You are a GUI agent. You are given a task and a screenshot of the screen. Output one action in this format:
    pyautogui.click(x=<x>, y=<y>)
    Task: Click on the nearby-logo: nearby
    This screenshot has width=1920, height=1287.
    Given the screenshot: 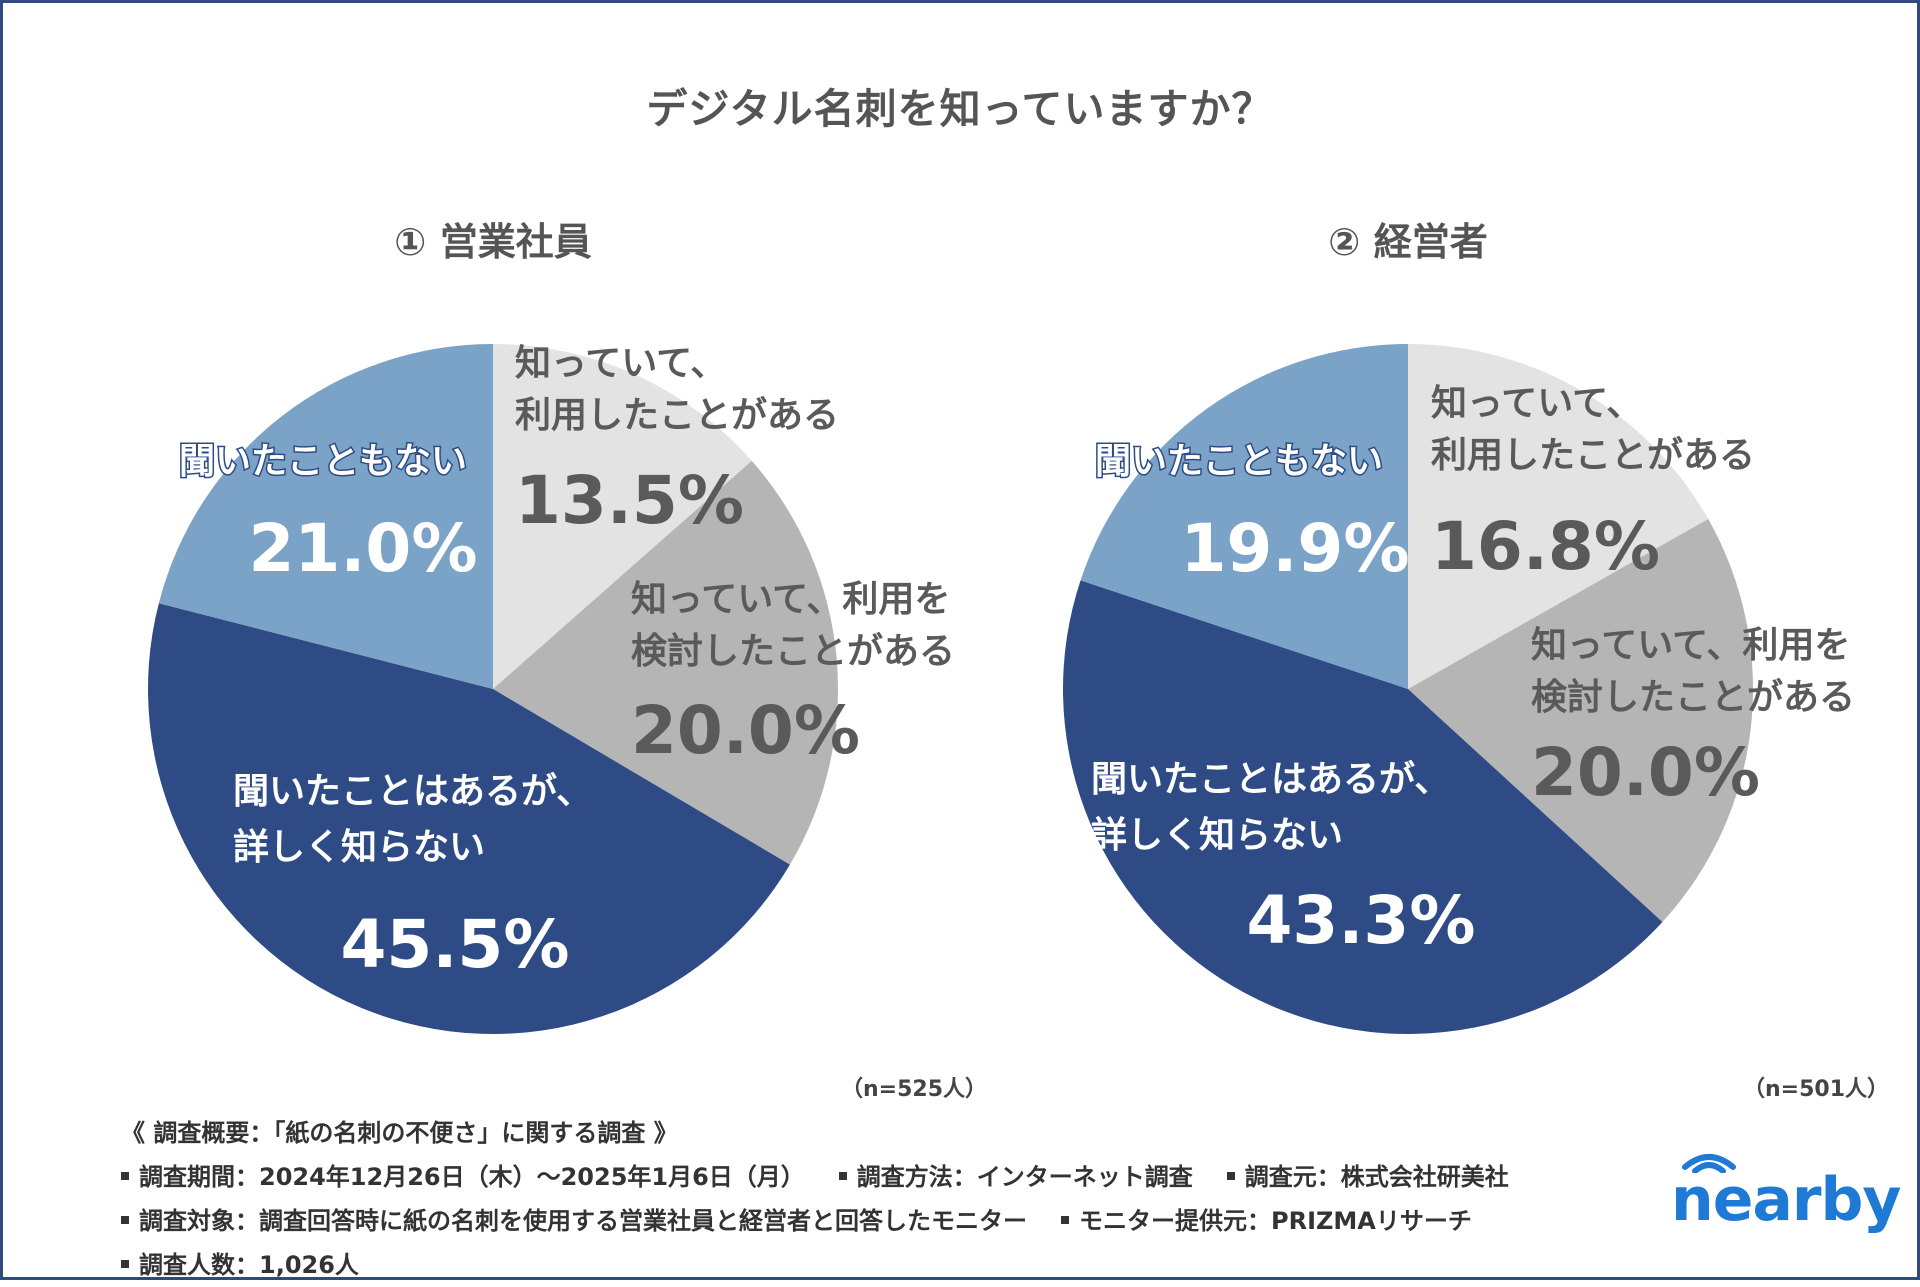 What is the action you would take?
    pyautogui.click(x=1786, y=1189)
    